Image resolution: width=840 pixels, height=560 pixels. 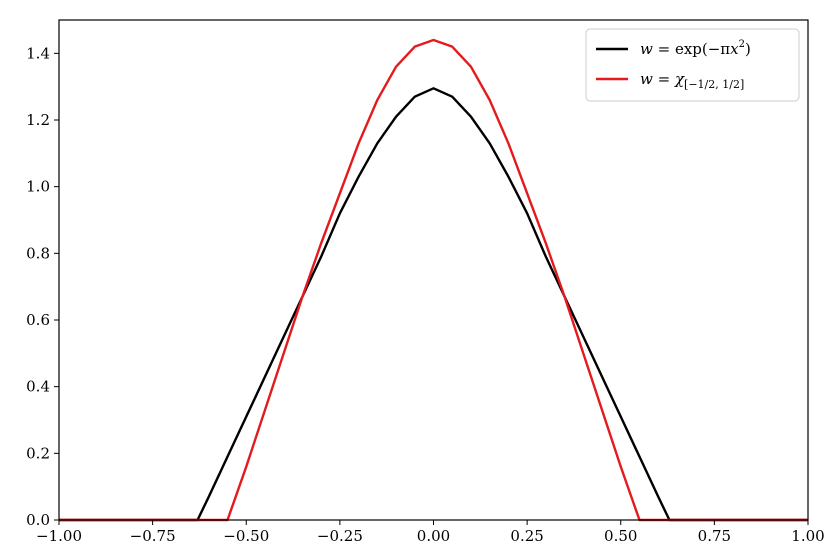 I want to click on x-axis: −1.00 −0.75 −0.50 −0.25 0.00 0.25 0.50 0.75 1.00, so click(x=430, y=532).